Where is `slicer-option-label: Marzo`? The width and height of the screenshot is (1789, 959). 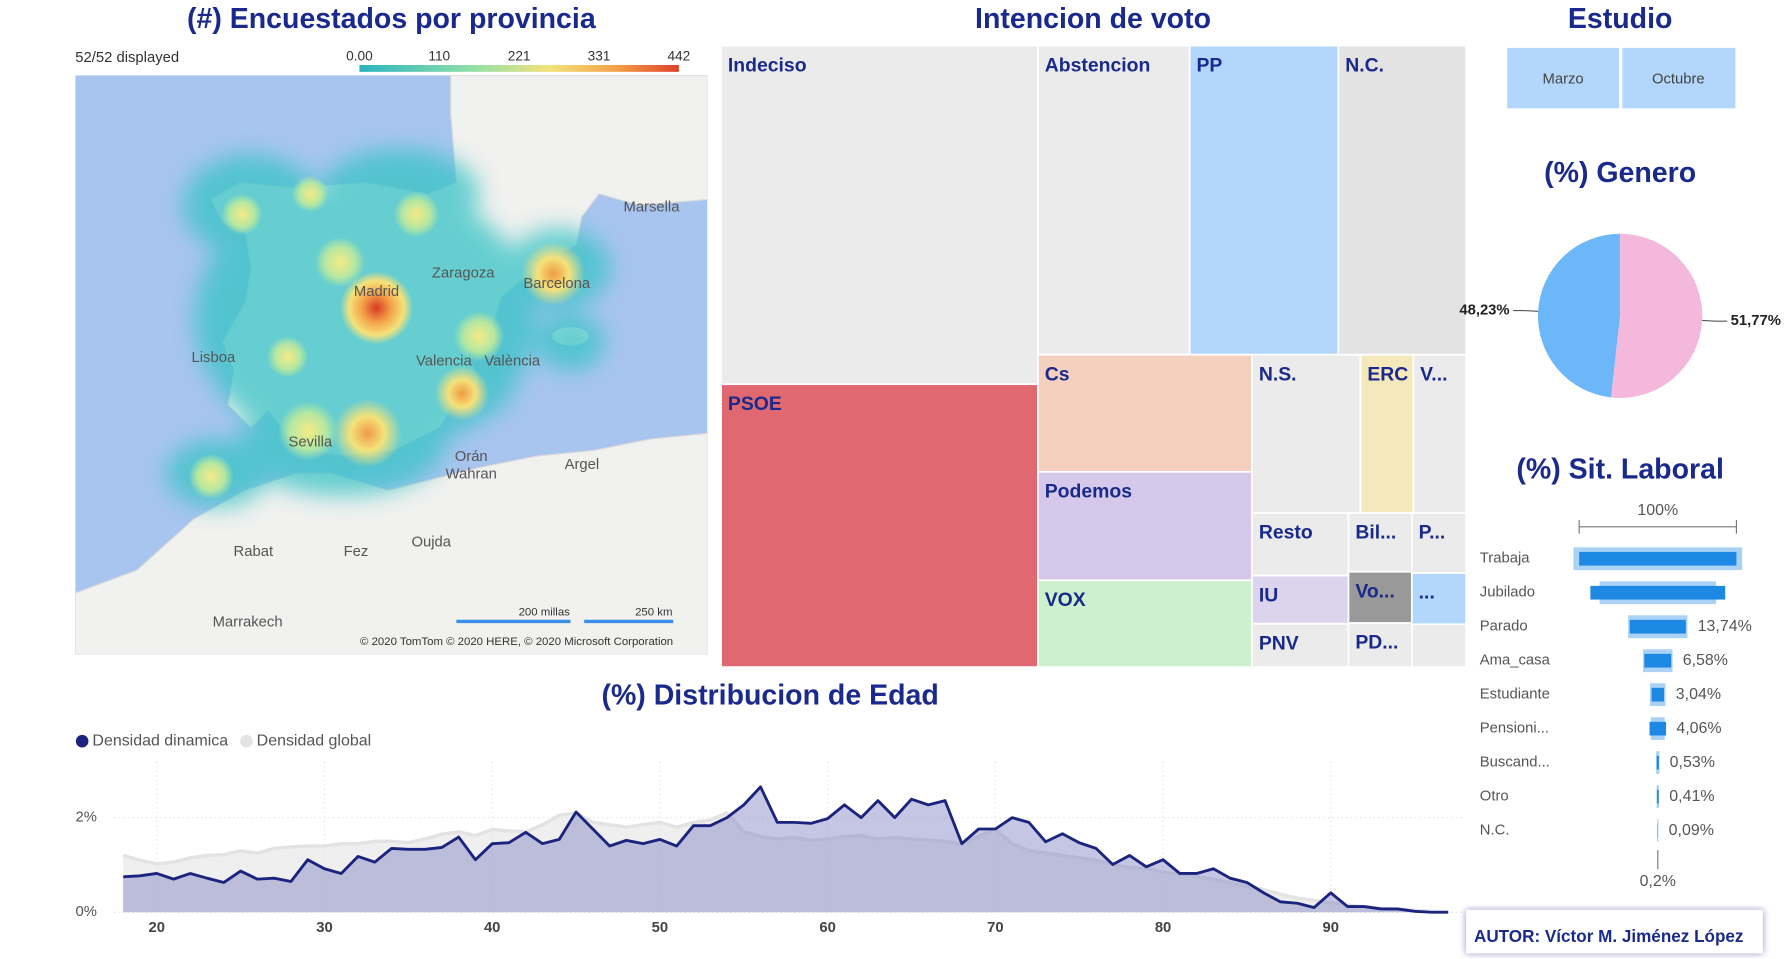 slicer-option-label: Marzo is located at coordinates (1563, 80).